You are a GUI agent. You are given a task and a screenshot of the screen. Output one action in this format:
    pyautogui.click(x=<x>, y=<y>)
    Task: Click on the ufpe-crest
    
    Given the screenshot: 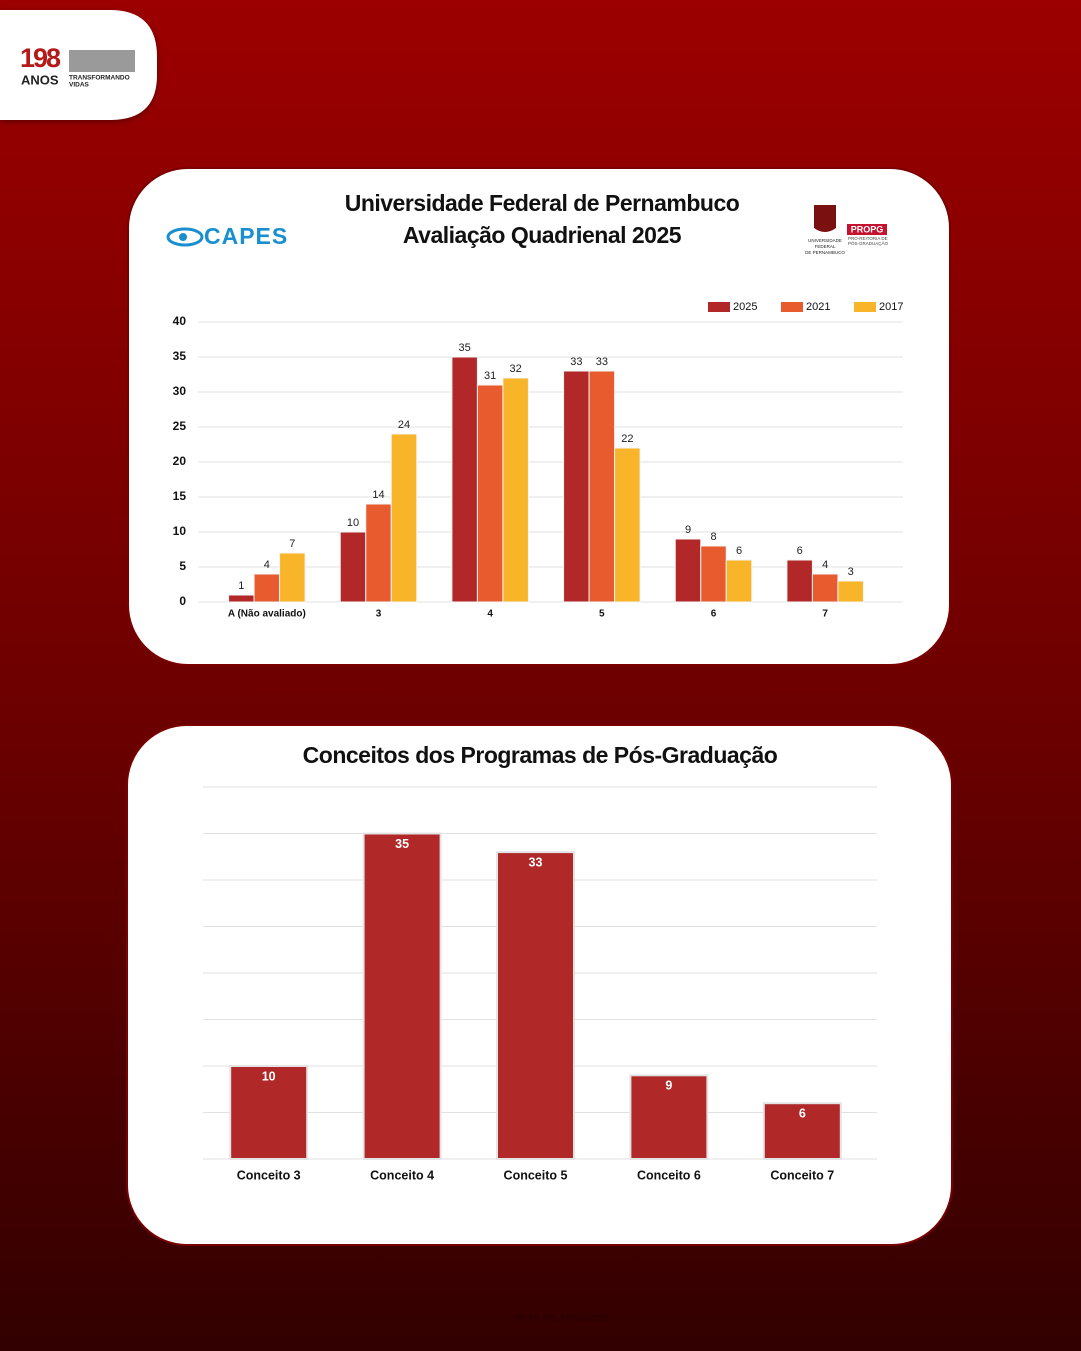 What is the action you would take?
    pyautogui.click(x=825, y=218)
    